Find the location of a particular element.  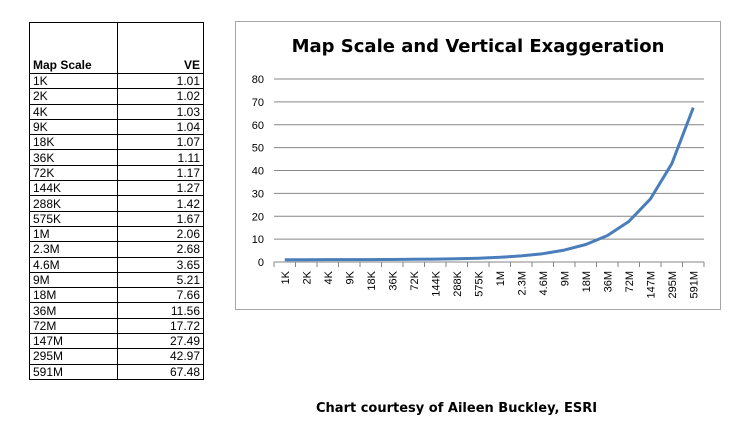

table-row: 72M 17.72 is located at coordinates (116, 326).